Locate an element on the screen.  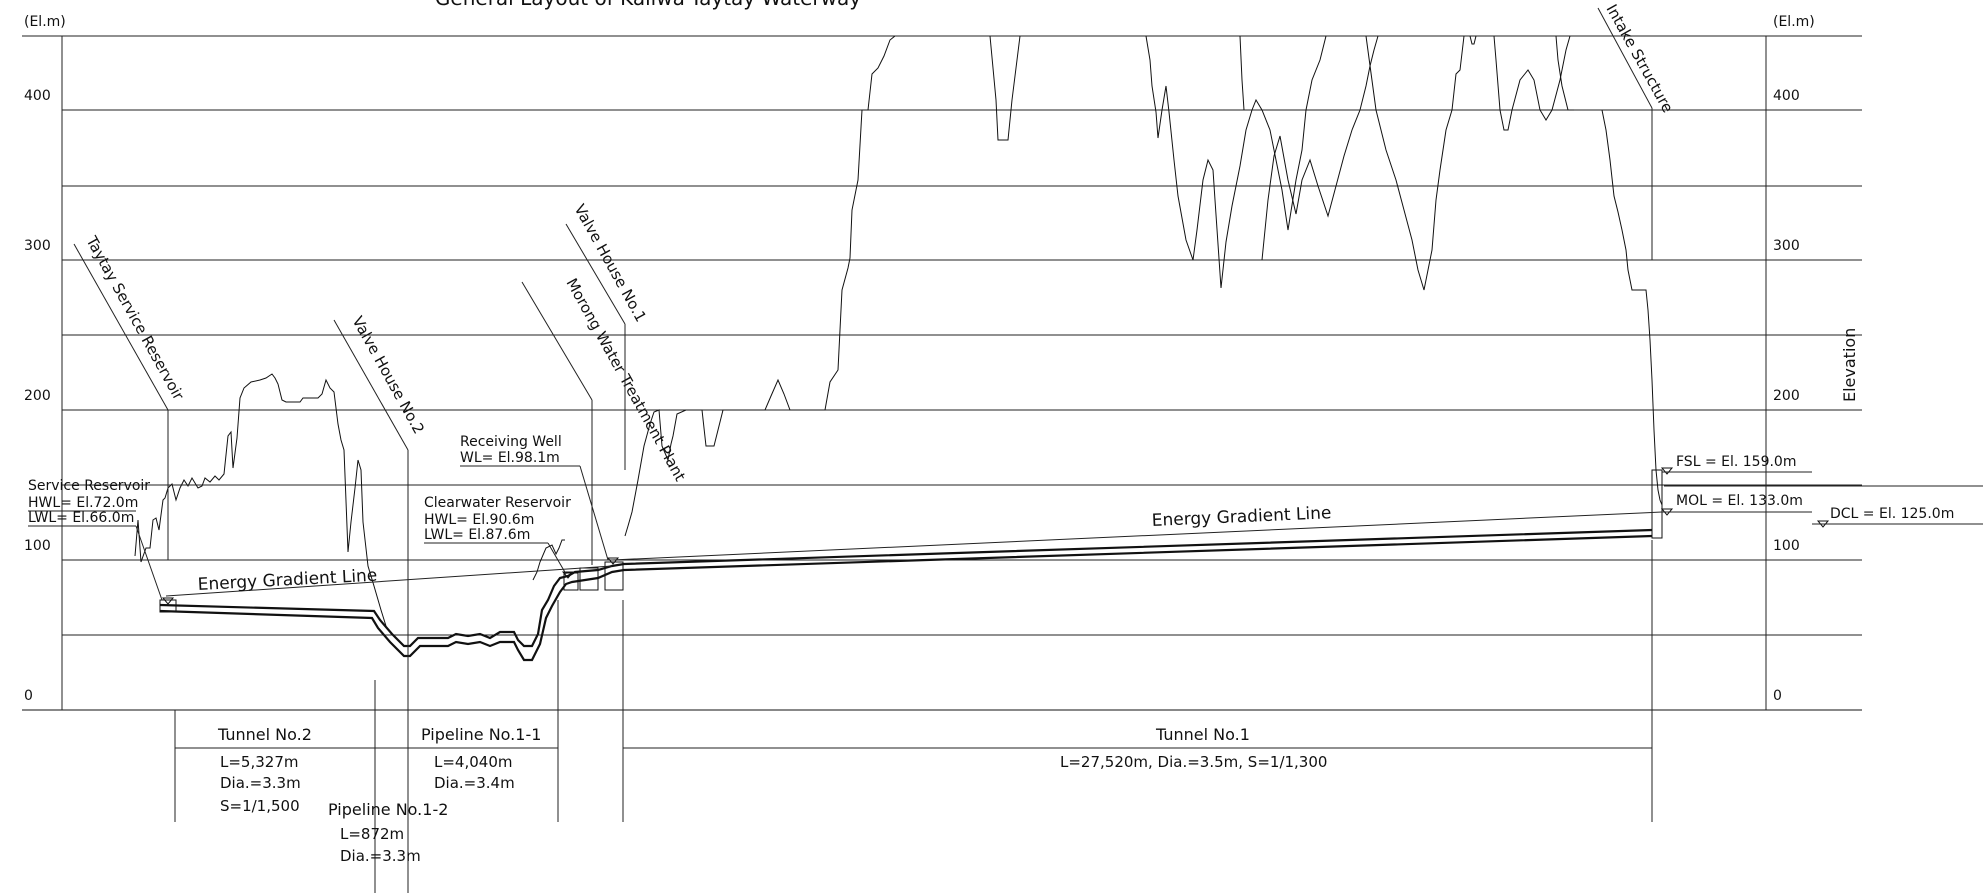
dcl-label: DCL = El. 125.0m is located at coordinates (1892, 514).